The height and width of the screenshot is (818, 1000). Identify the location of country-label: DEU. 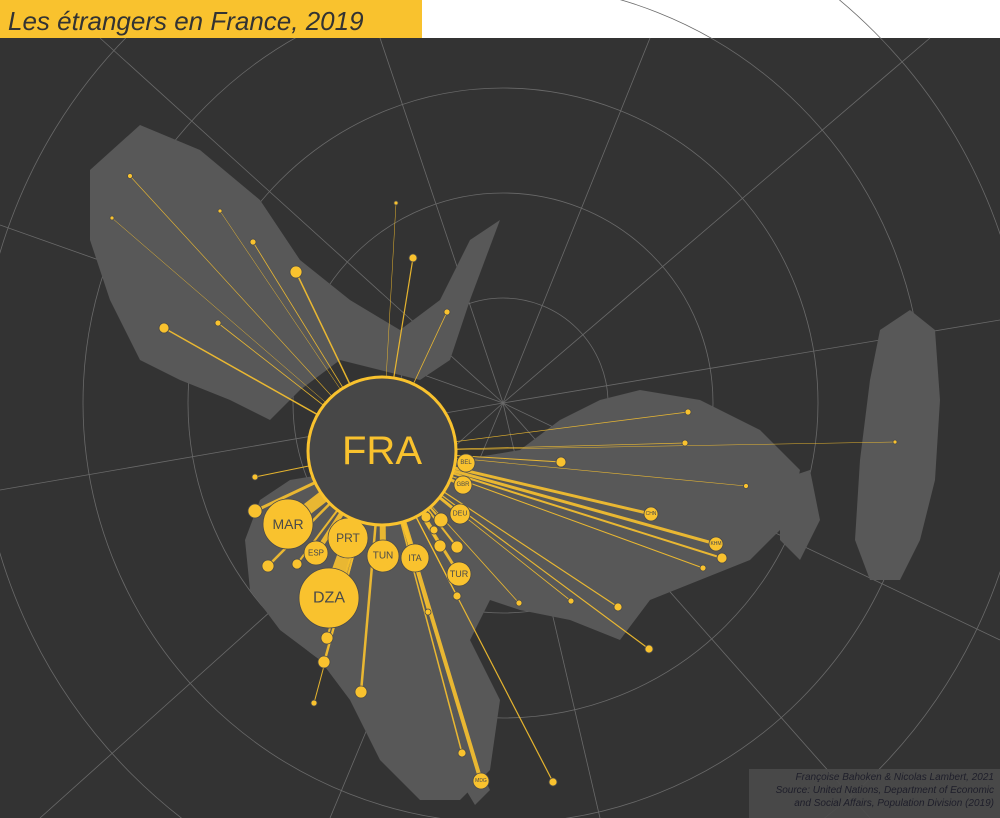
(460, 514).